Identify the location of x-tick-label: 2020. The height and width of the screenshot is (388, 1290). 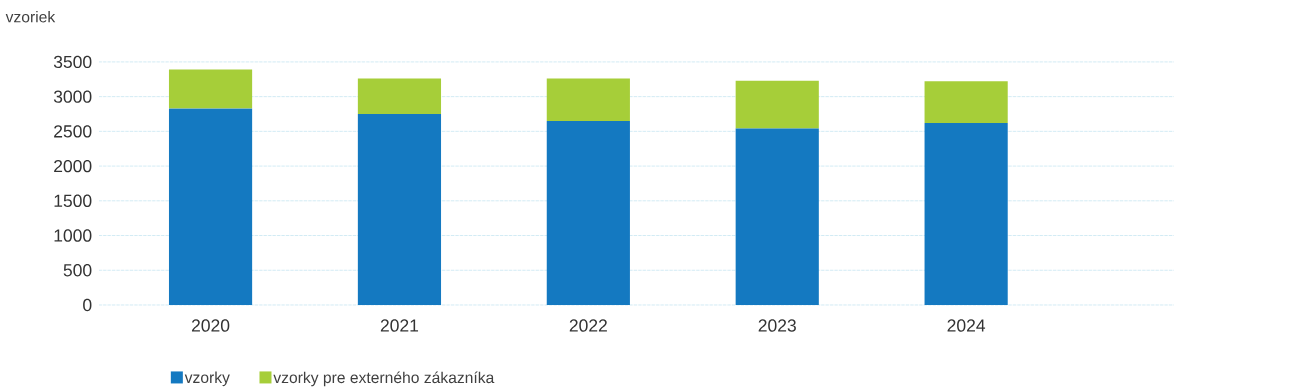
(210, 325).